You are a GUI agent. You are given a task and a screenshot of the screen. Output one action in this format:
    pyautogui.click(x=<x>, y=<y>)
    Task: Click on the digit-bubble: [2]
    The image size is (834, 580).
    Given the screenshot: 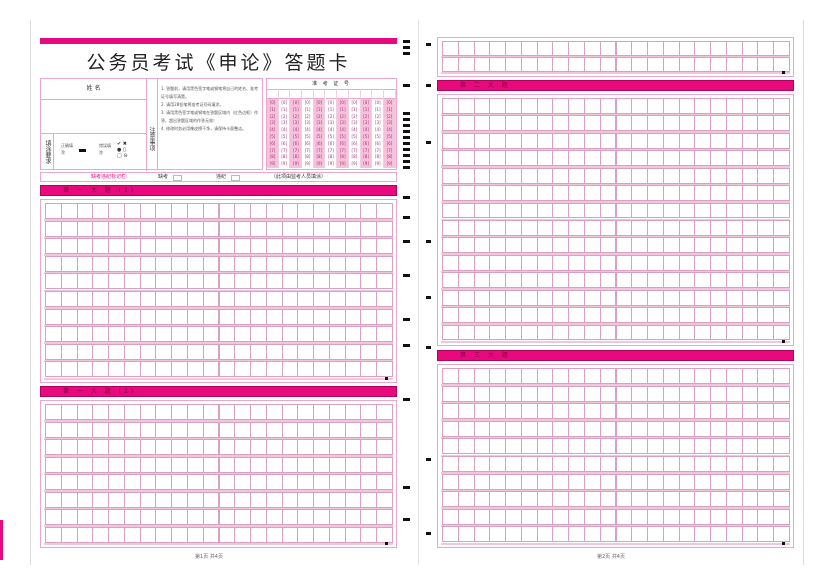 What is the action you would take?
    pyautogui.click(x=377, y=116)
    